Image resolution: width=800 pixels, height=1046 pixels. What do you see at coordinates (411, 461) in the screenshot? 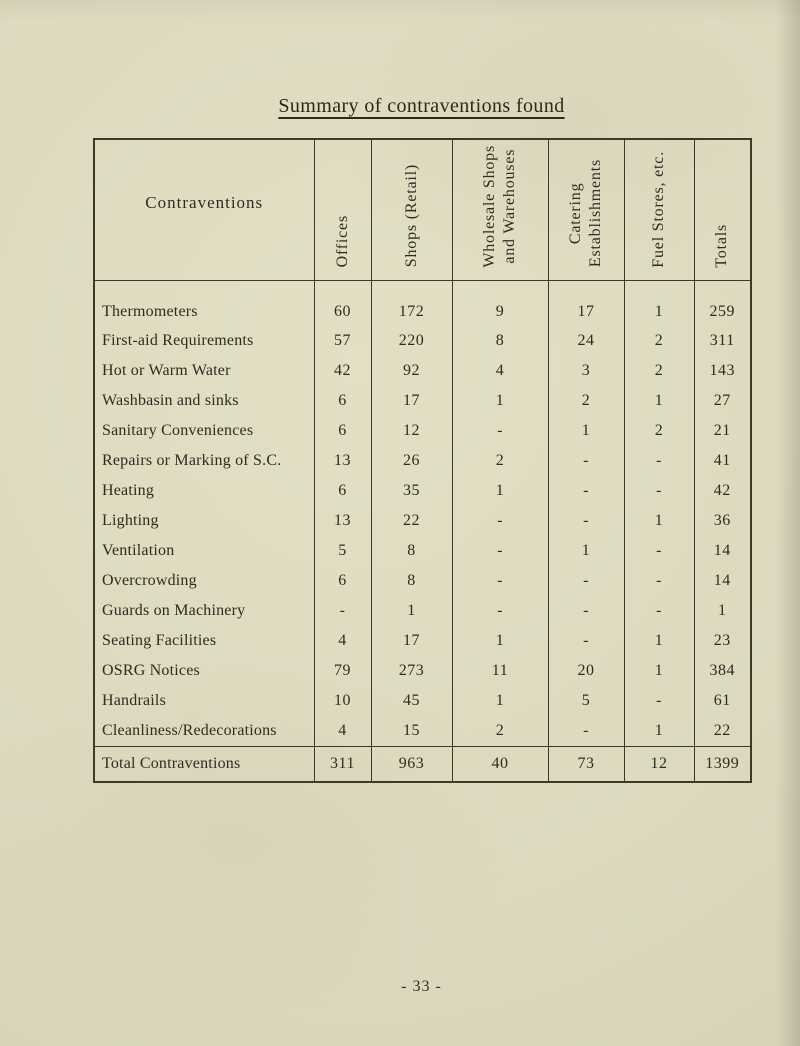
I see `cell-value: 26` at bounding box center [411, 461].